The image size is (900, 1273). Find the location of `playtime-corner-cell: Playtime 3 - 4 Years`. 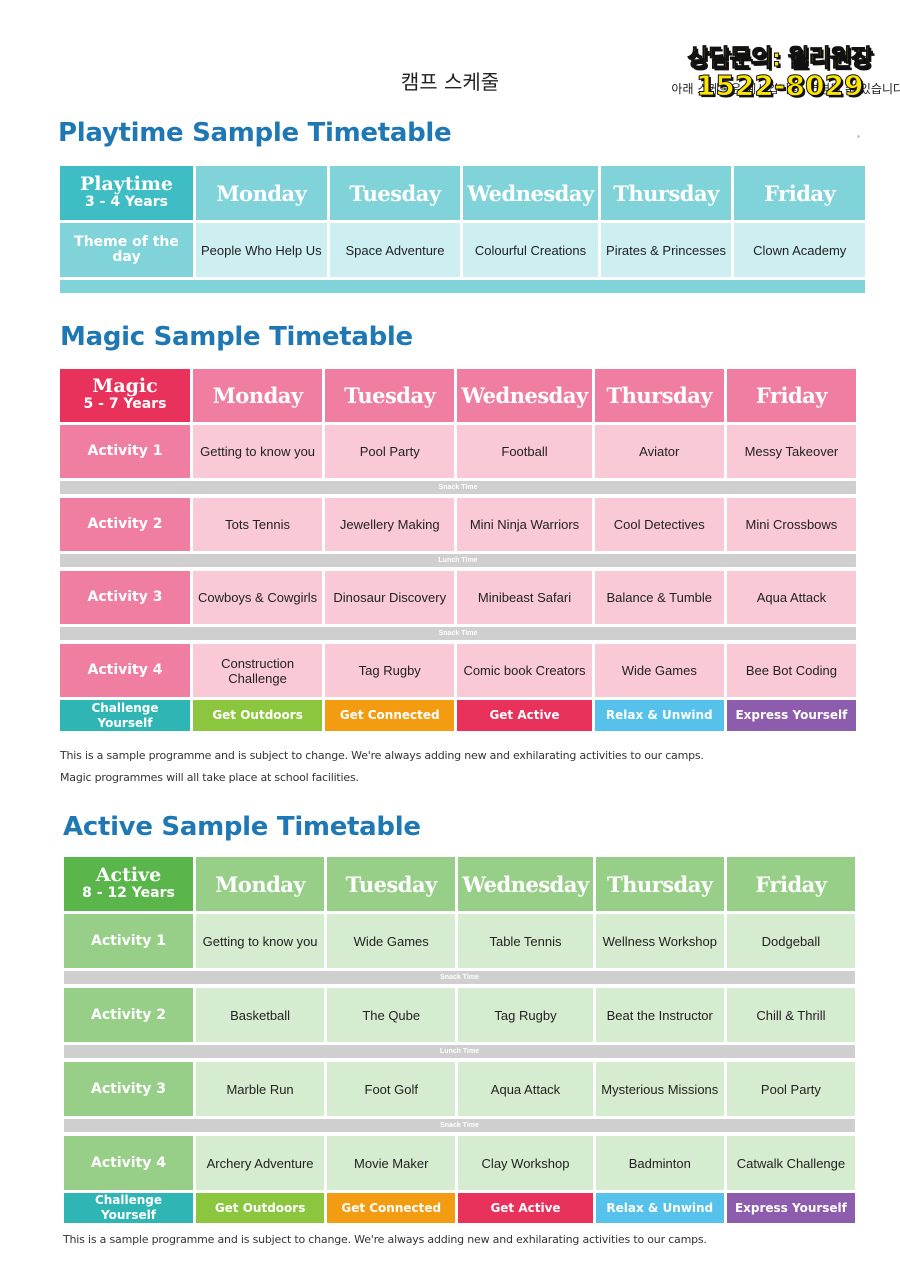

playtime-corner-cell: Playtime 3 - 4 Years is located at coordinates (126, 193).